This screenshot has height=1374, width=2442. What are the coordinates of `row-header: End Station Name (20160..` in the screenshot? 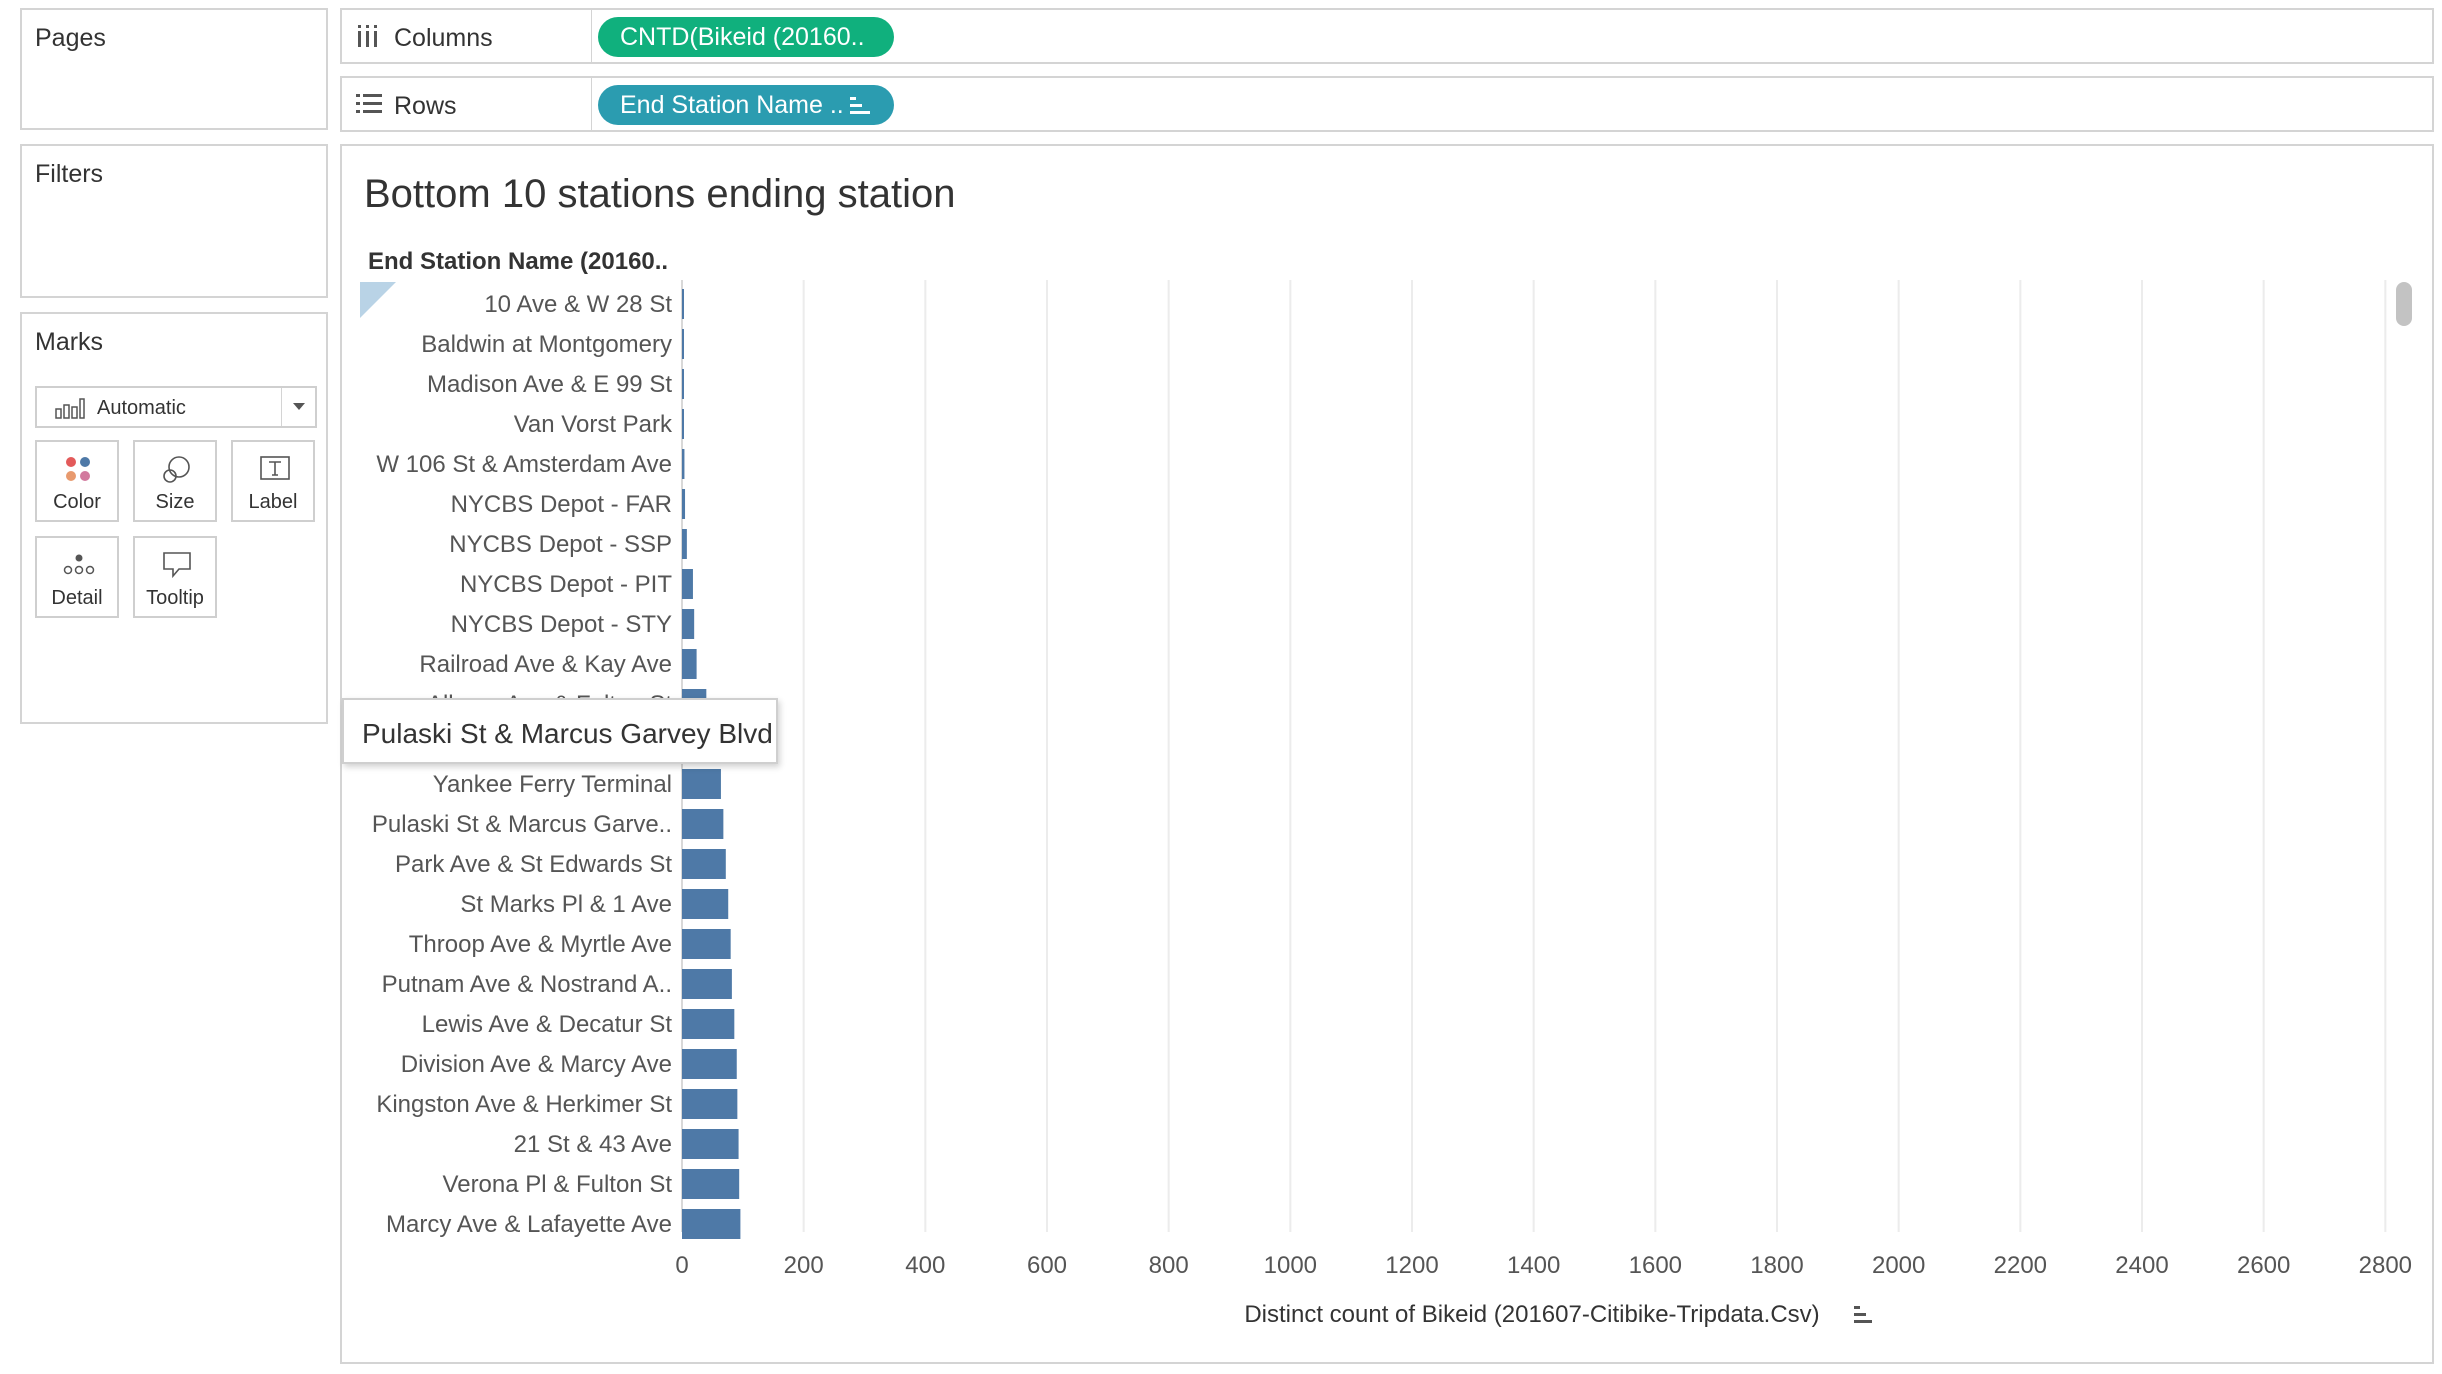 It's located at (518, 261).